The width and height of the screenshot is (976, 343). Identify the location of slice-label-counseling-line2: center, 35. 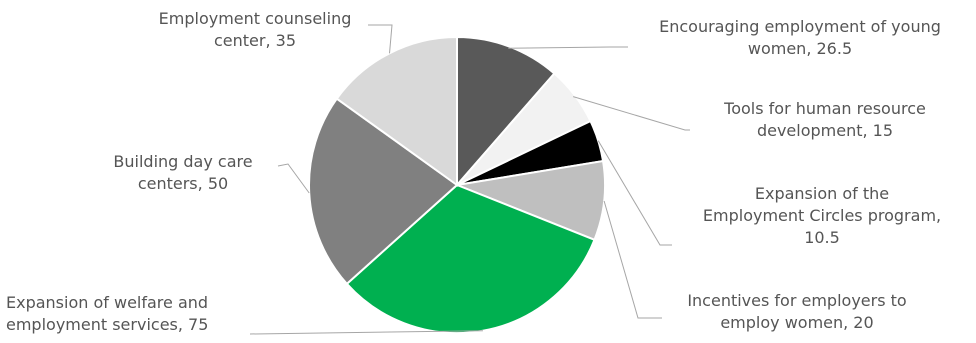
(254, 40).